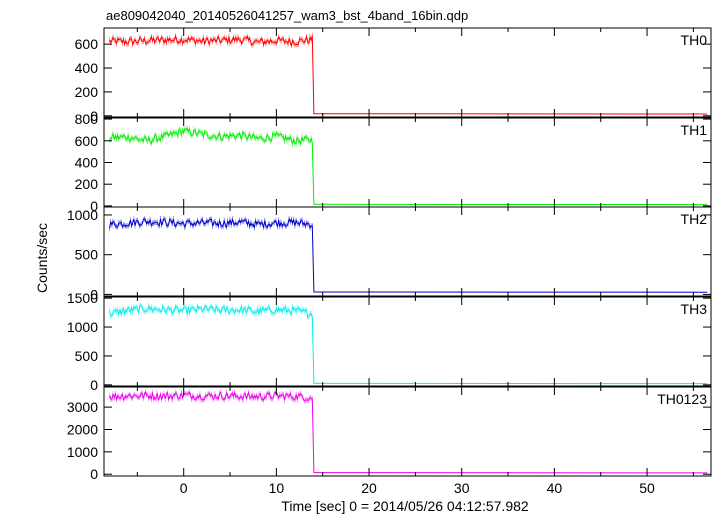 Image resolution: width=717 pixels, height=516 pixels. I want to click on error-bars-th0, so click(211, 40).